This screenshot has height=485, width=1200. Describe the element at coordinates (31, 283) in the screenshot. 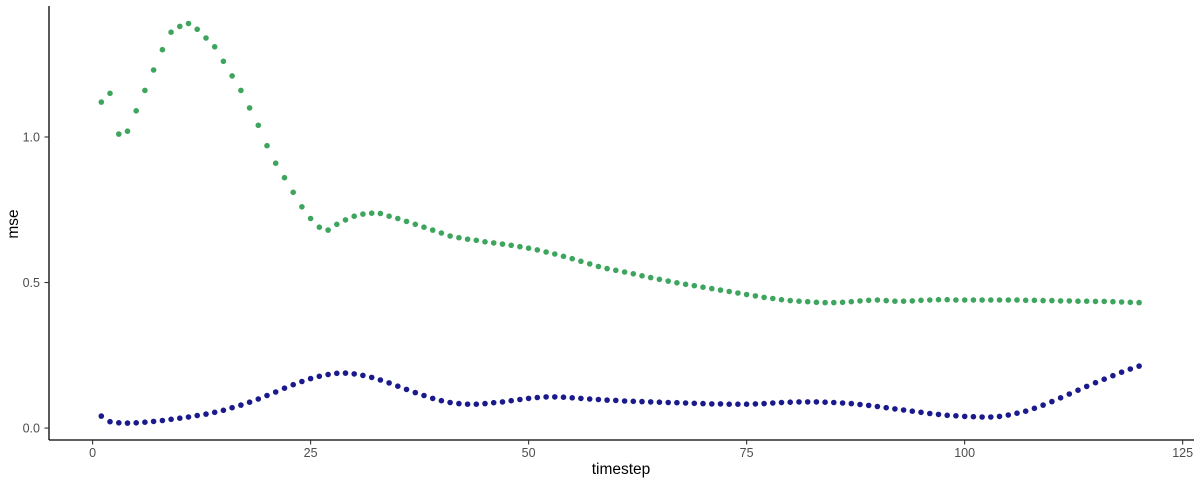

I see `y-tick-label: 0.5` at that location.